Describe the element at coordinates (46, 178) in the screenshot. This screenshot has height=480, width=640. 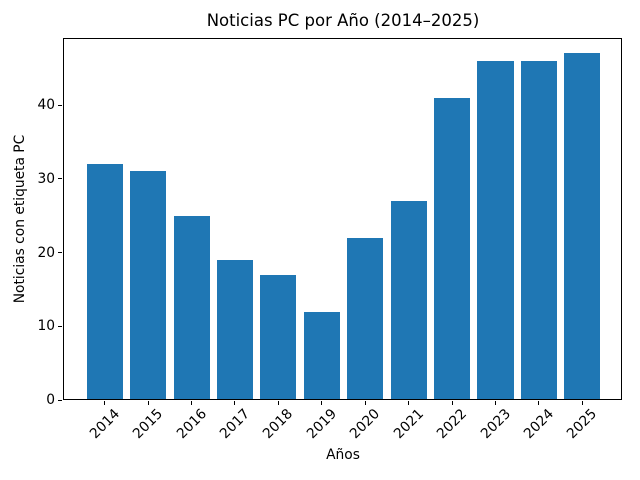
I see `y-tick-label: 30` at that location.